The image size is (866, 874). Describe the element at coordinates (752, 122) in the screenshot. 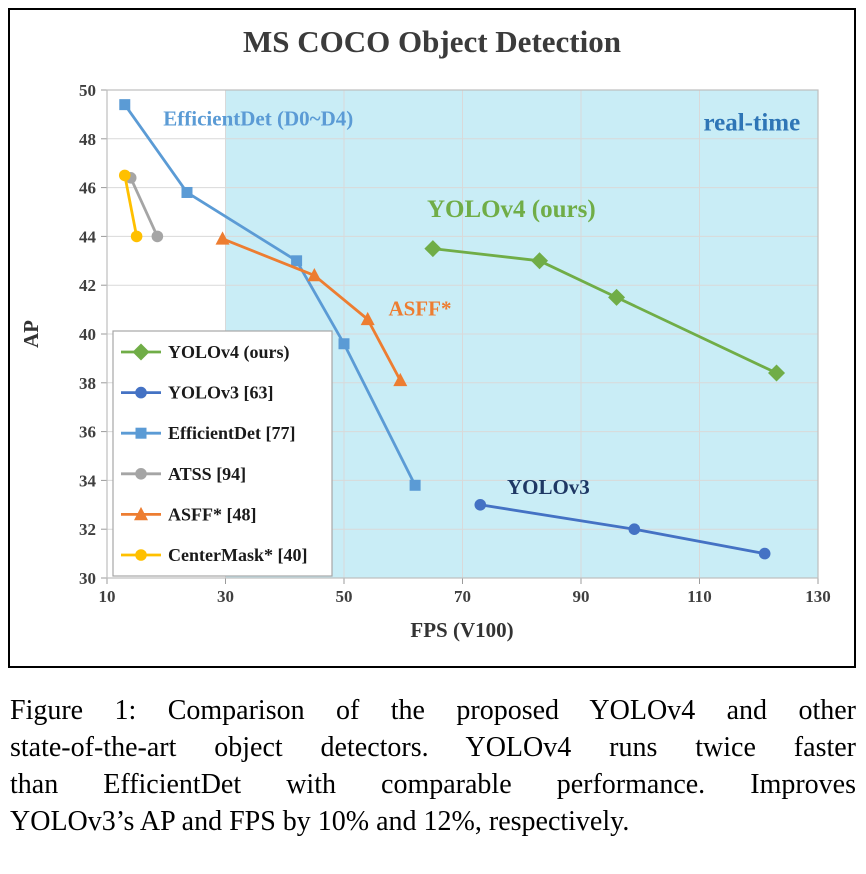

I see `annotation-real-time: real-time` at that location.